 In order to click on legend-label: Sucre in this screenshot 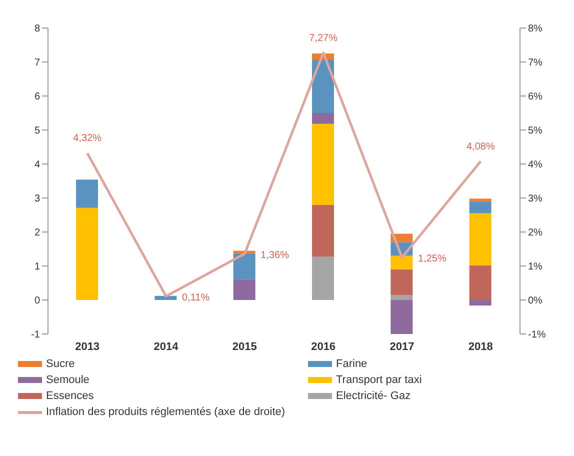, I will do `click(60, 364)`.